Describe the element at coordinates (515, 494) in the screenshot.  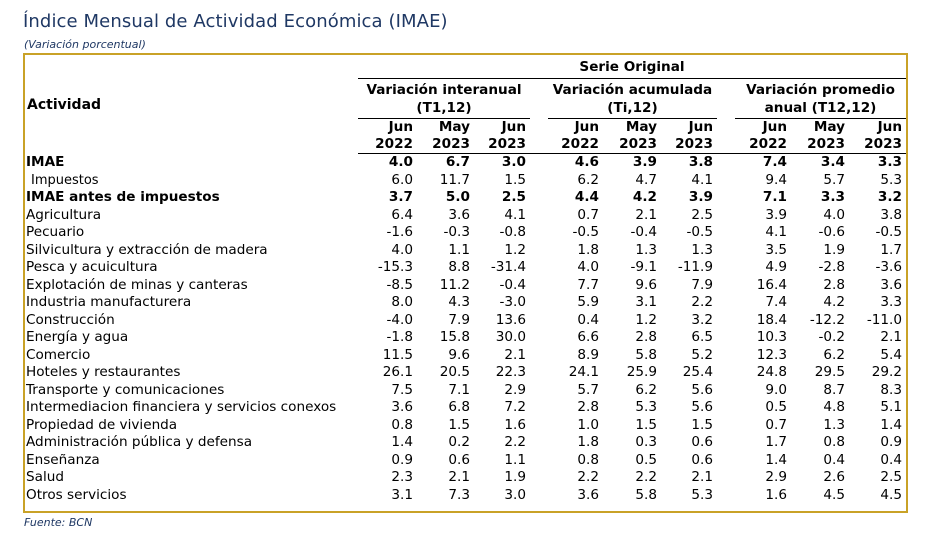
I see `row-value: 3.0` at that location.